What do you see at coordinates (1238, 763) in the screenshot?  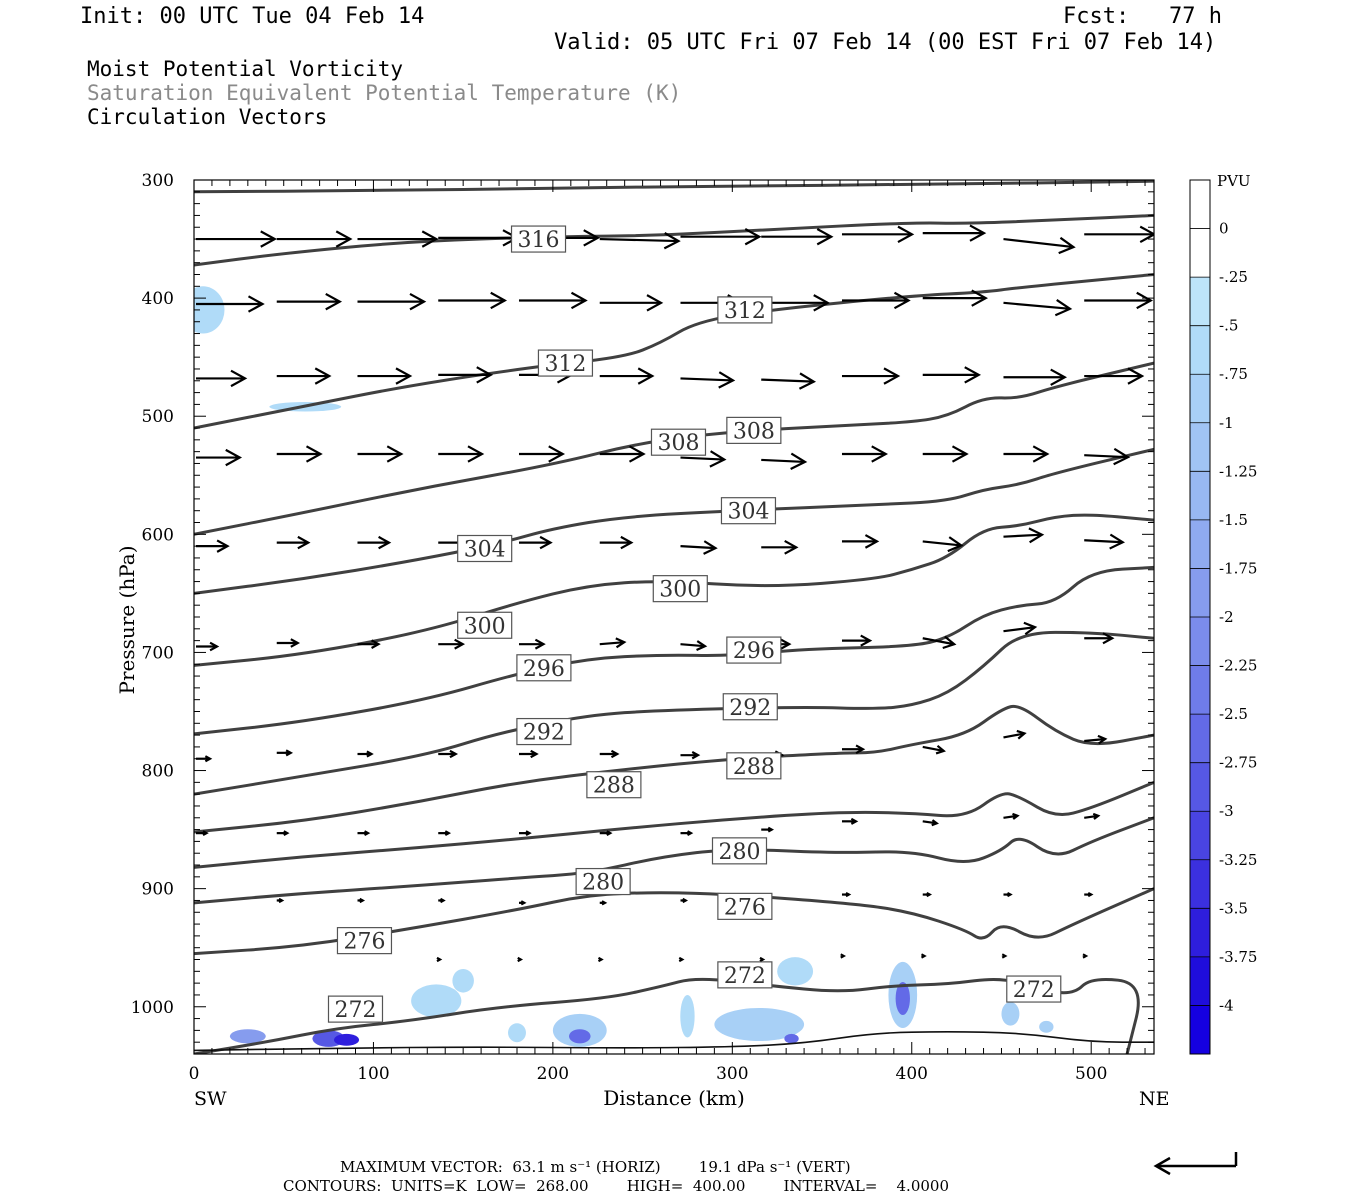 I see `colorbar-label: -2.75` at bounding box center [1238, 763].